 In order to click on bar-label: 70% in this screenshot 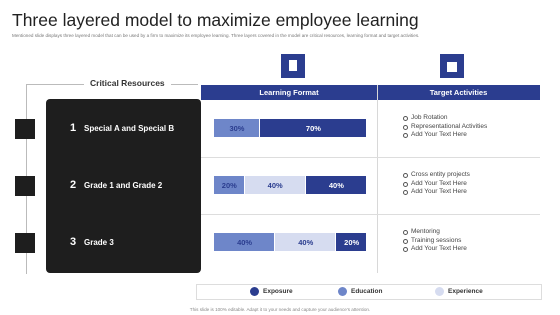, I will do `click(313, 128)`.